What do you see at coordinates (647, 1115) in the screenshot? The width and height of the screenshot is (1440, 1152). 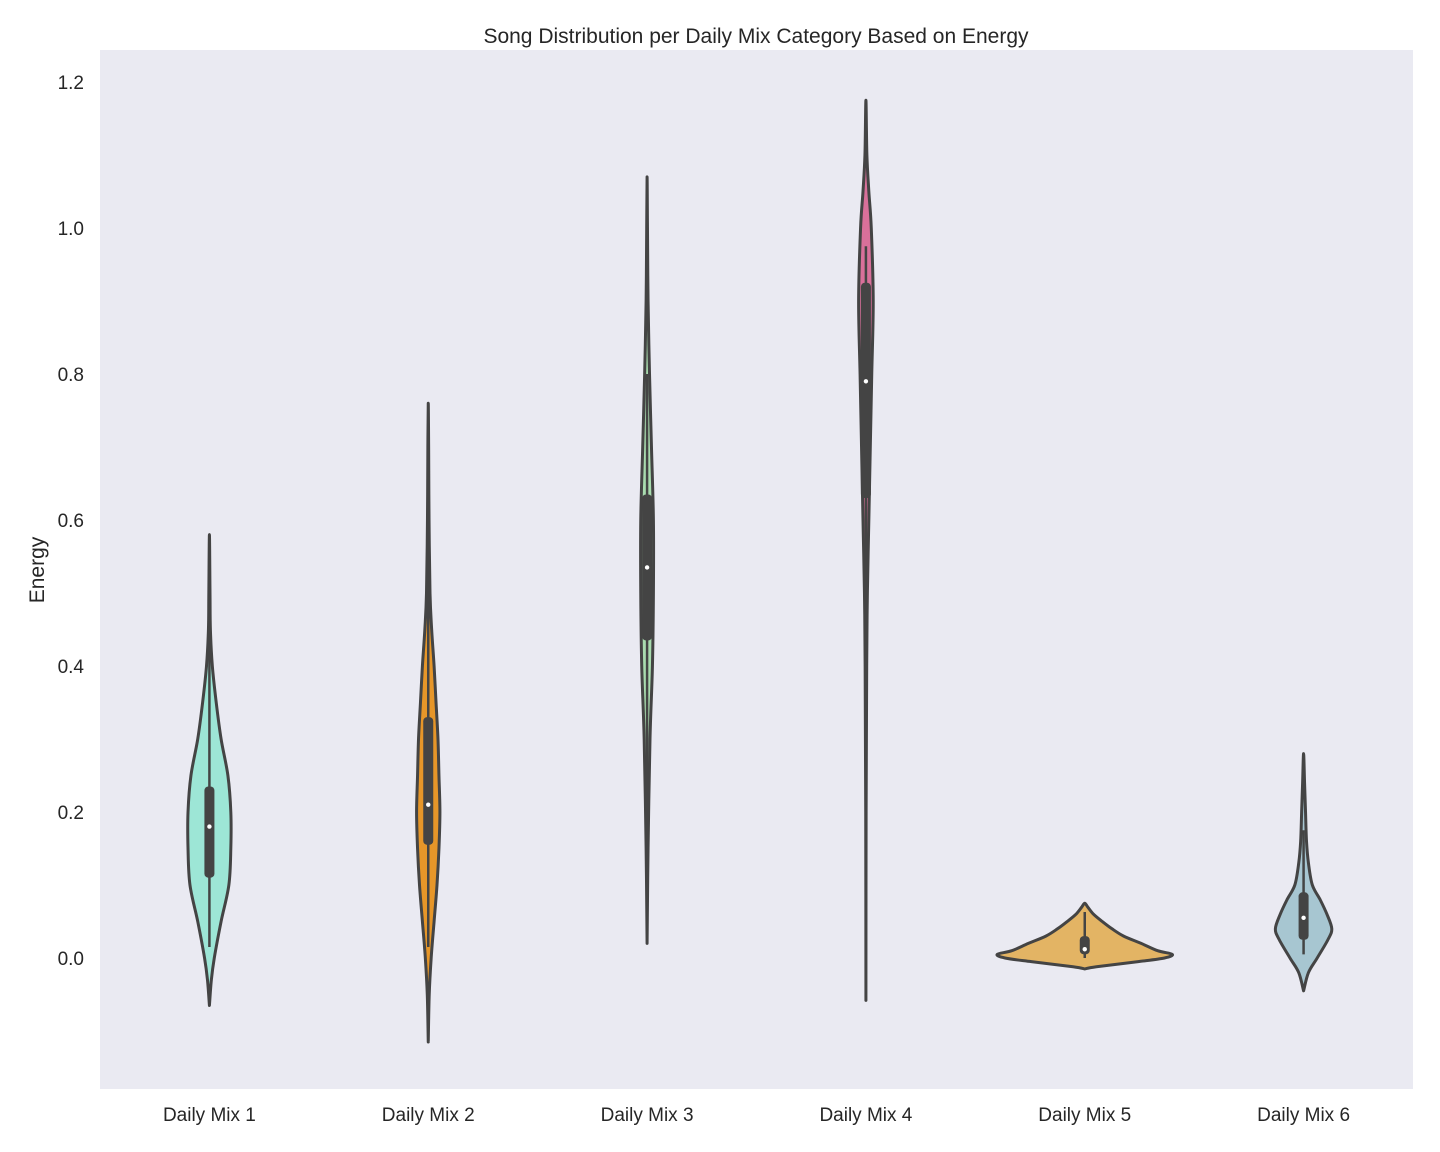 I see `x-tick-label: Daily Mix 3` at bounding box center [647, 1115].